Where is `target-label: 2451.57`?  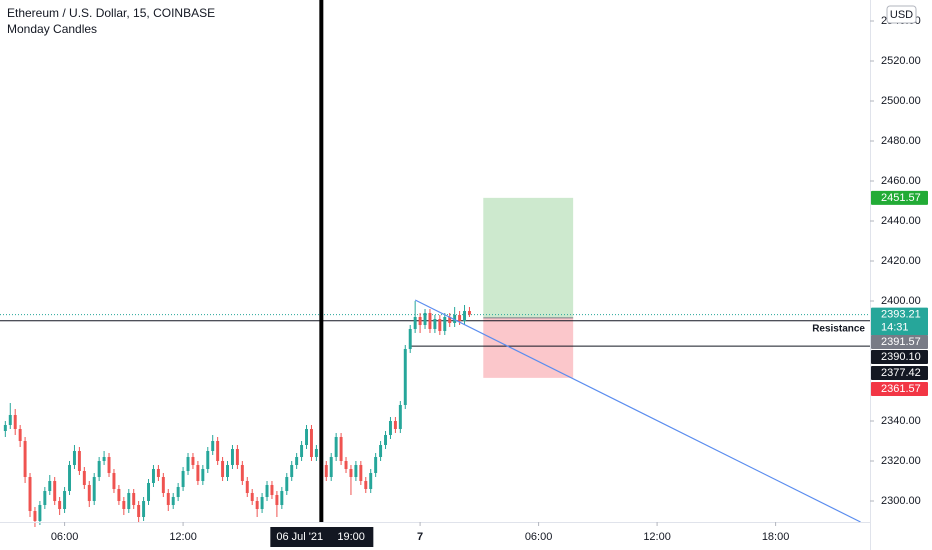
target-label: 2451.57 is located at coordinates (901, 198).